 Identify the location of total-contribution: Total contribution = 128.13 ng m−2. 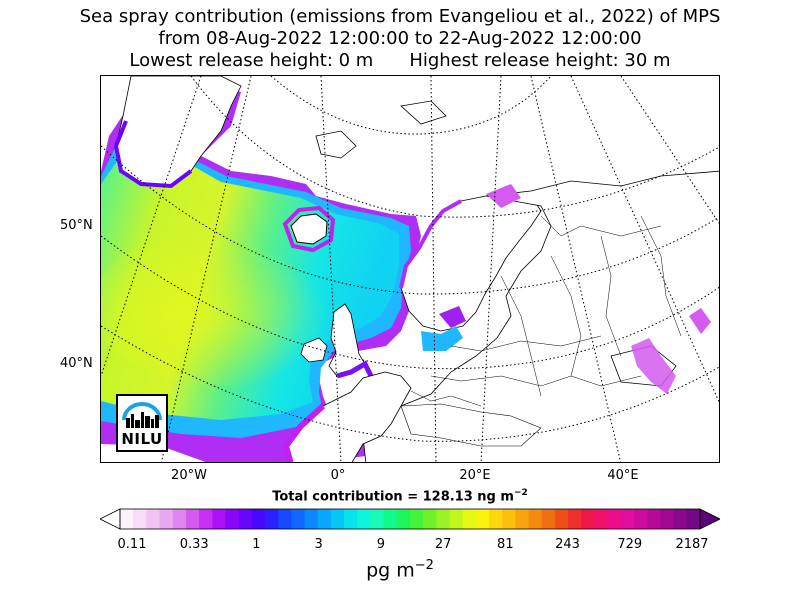
(400, 496).